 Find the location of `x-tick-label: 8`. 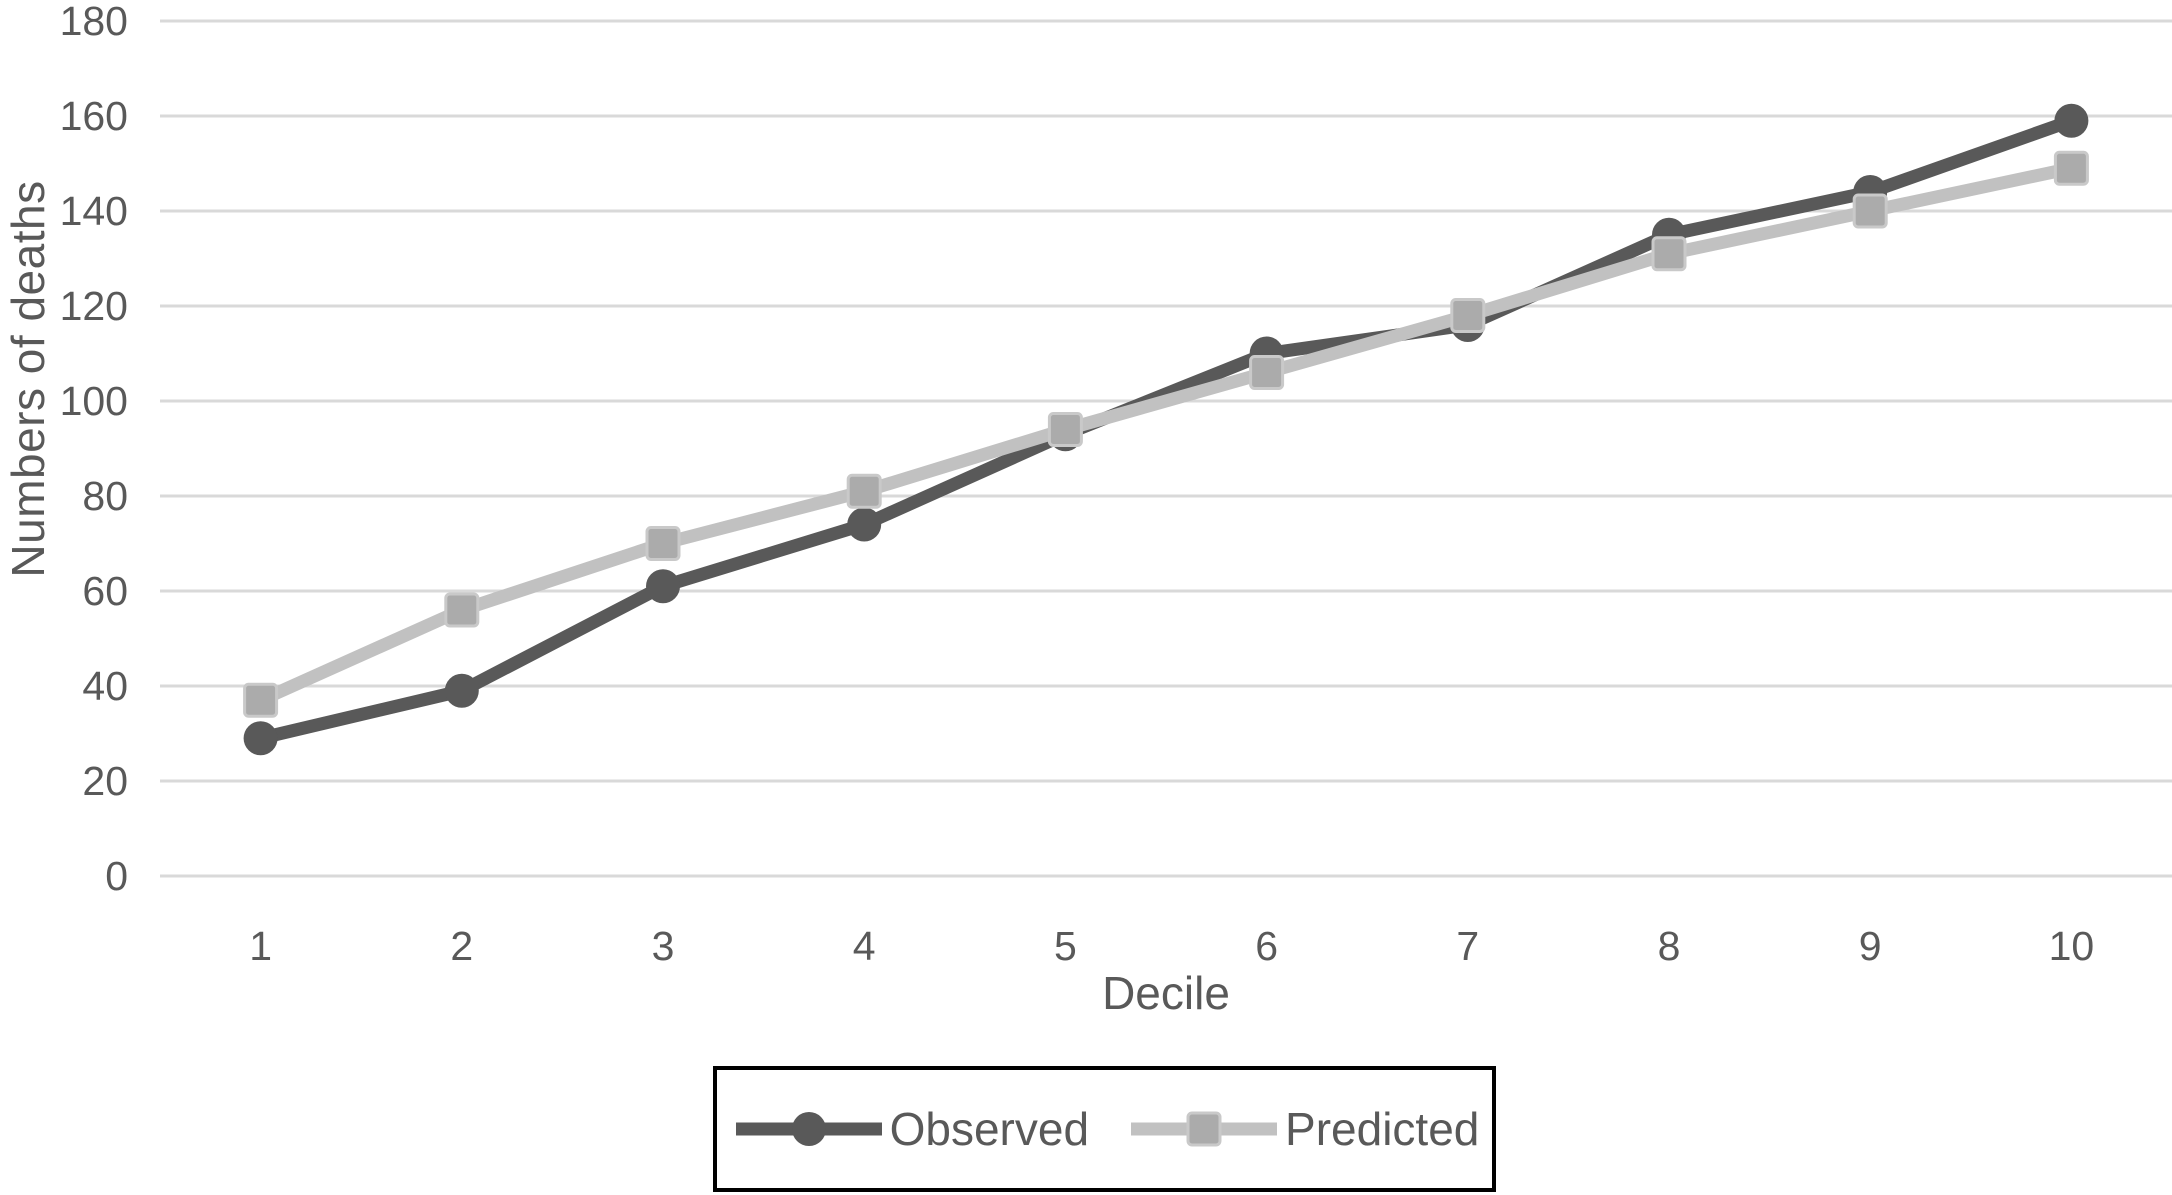

x-tick-label: 8 is located at coordinates (1669, 946).